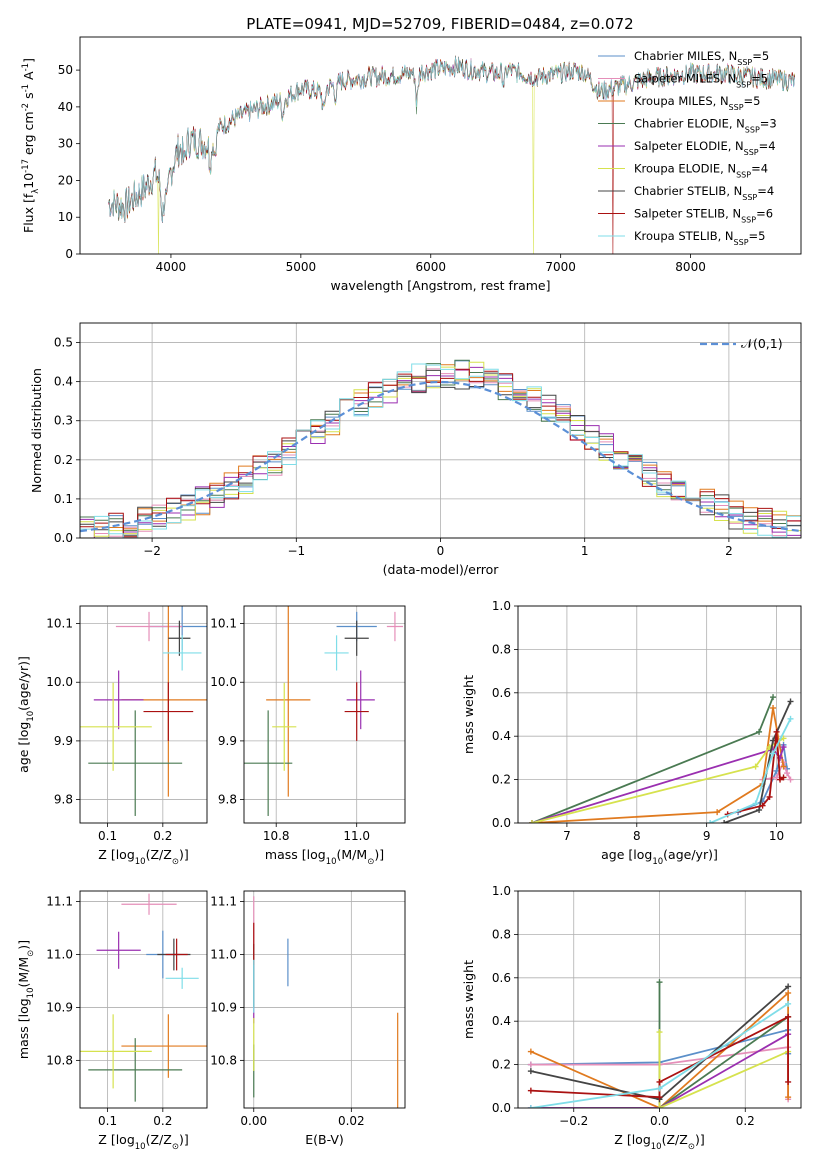 This screenshot has height=1170, width=819. Describe the element at coordinates (701, 58) in the screenshot. I see `legend-label: Chabrier MILES, NSSP=5` at that location.